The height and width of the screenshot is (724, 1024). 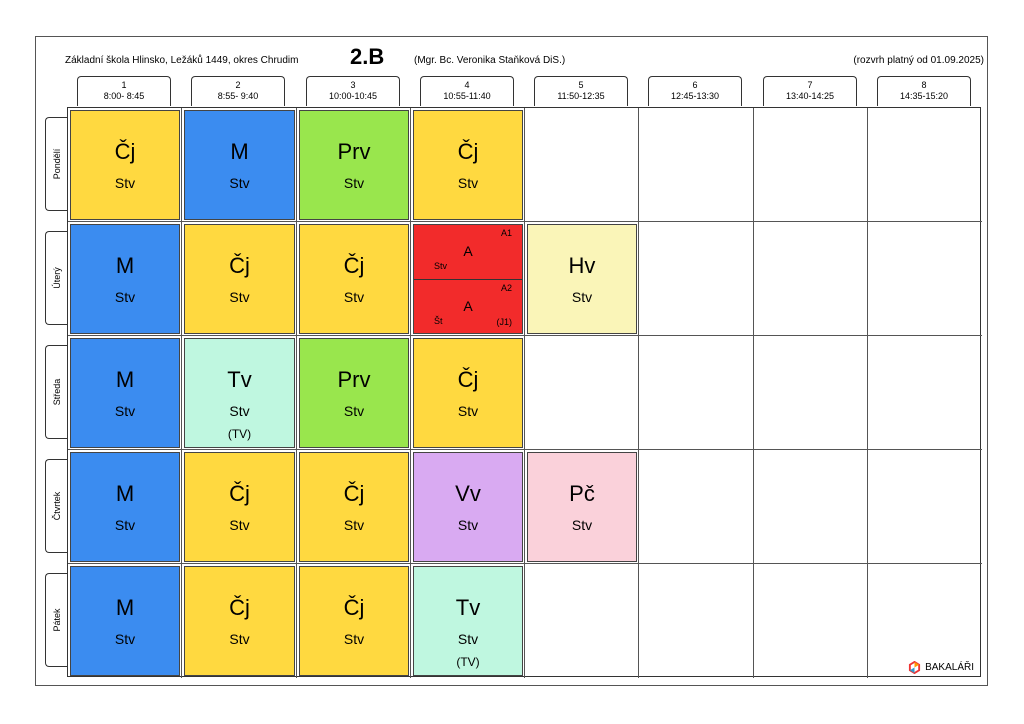 I want to click on period-header: 4 10:55-11:40, so click(x=467, y=91).